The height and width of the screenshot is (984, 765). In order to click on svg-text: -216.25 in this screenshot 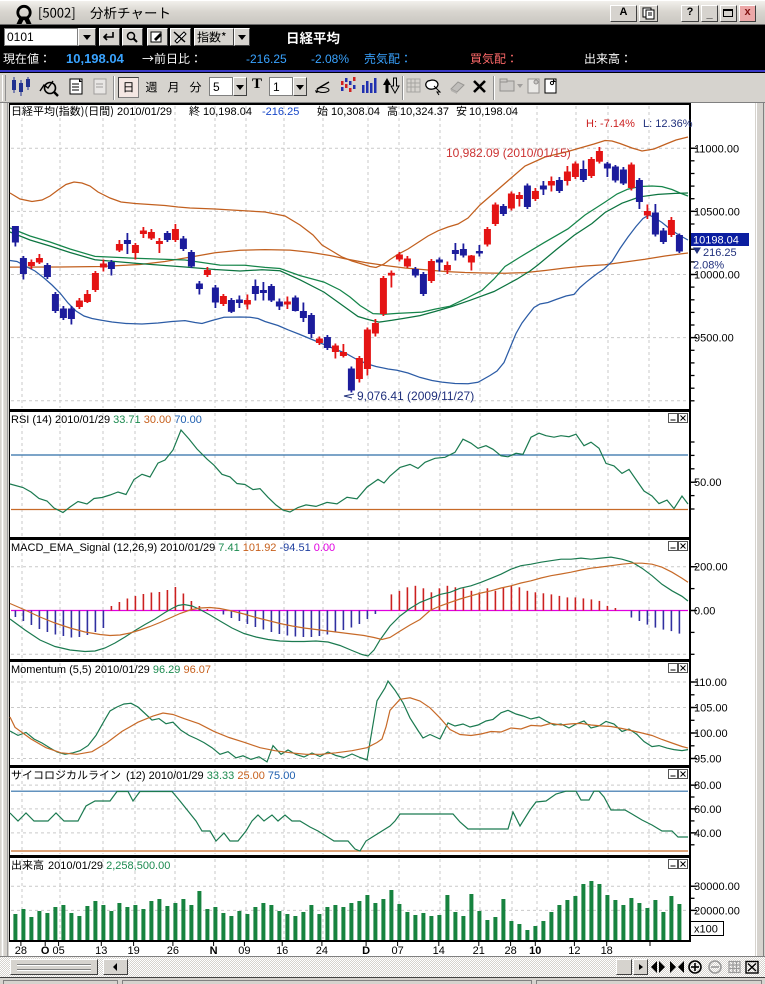, I will do `click(280, 112)`.